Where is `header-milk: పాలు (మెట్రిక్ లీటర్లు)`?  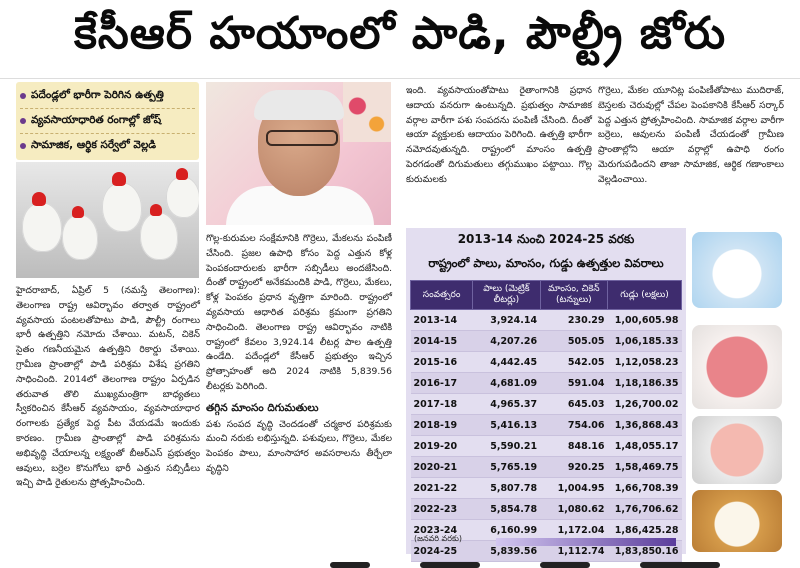
header-milk: పాలు (మెట్రిక్ లీటర్లు) is located at coordinates (506, 295).